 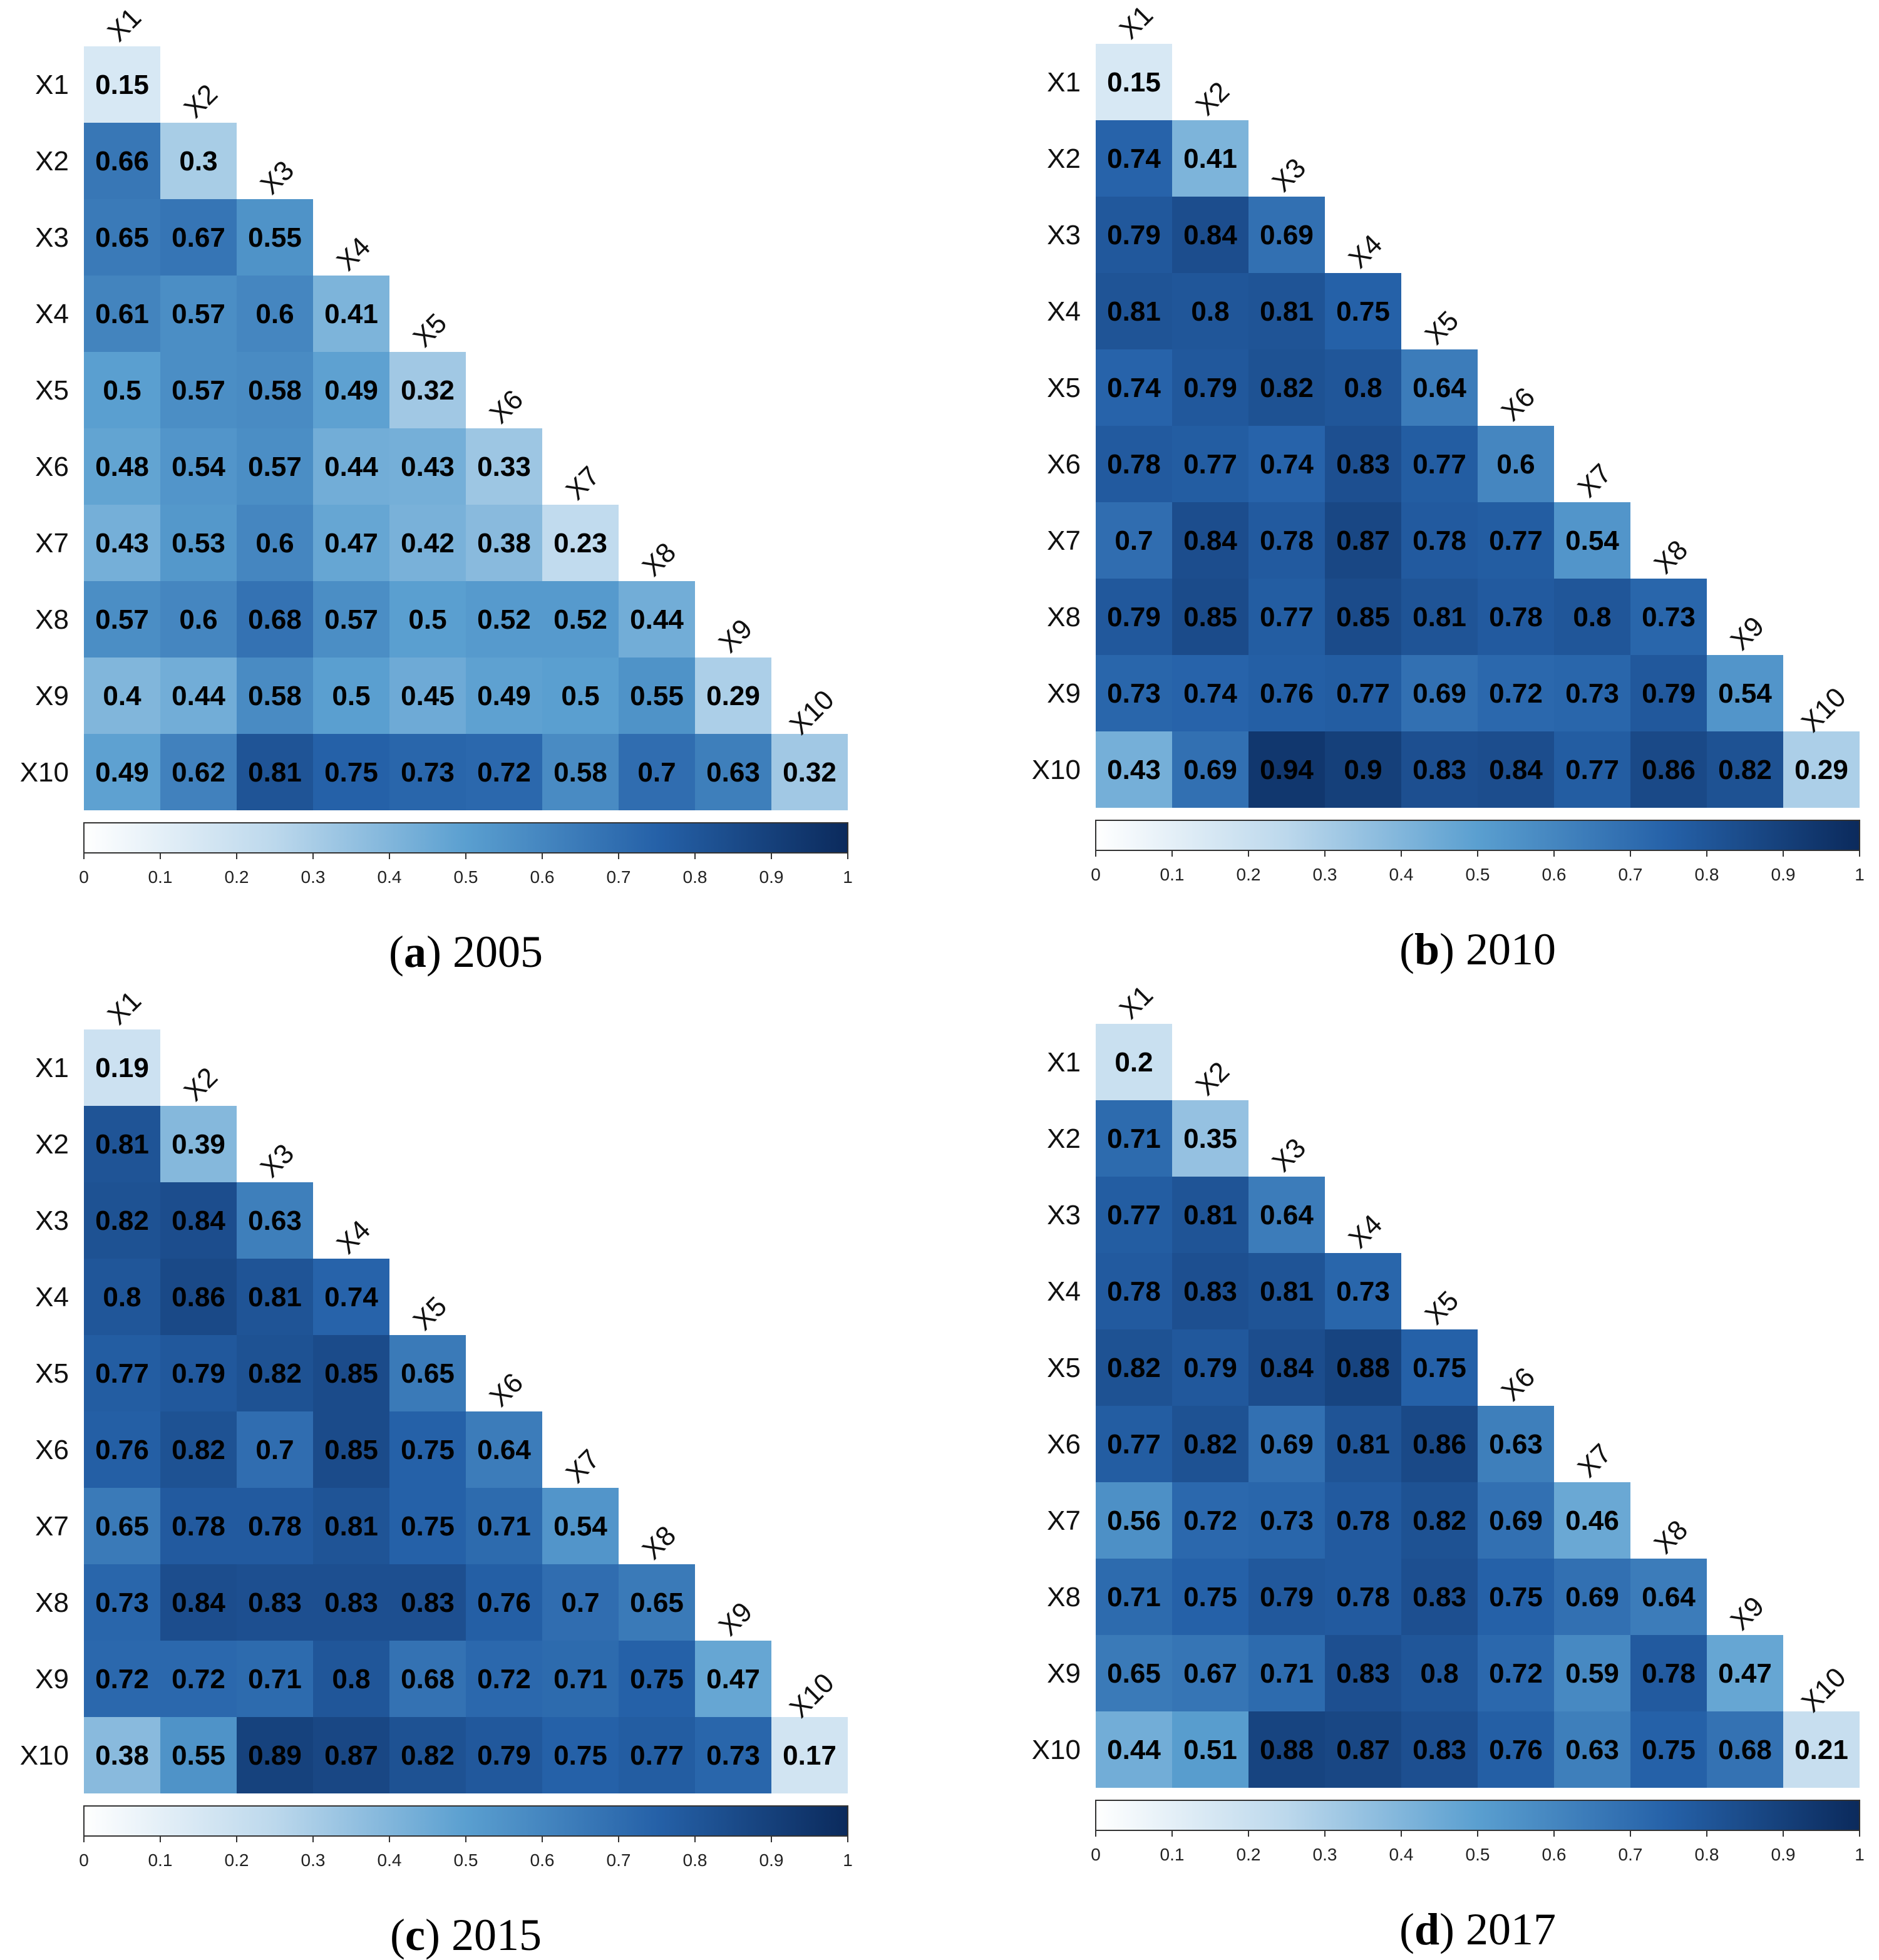 I want to click on cell-value-label: 0.38, so click(x=122, y=1756).